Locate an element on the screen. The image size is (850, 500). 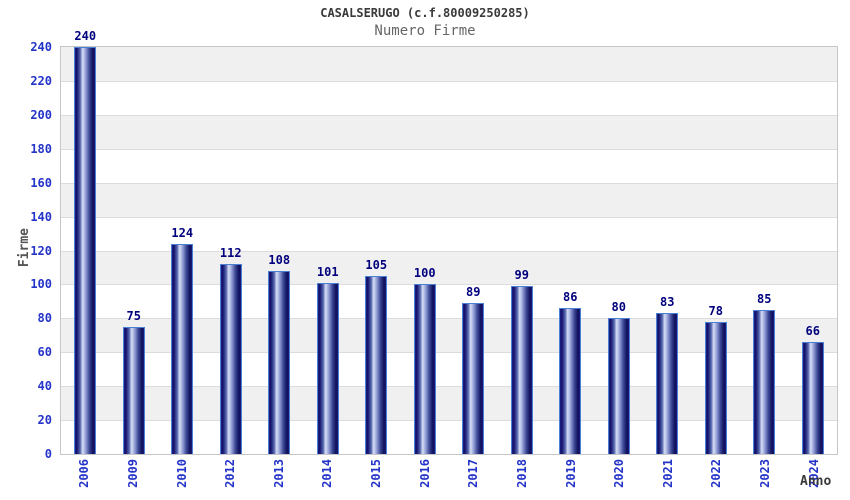
bar-slot: 112 is located at coordinates (231, 250).